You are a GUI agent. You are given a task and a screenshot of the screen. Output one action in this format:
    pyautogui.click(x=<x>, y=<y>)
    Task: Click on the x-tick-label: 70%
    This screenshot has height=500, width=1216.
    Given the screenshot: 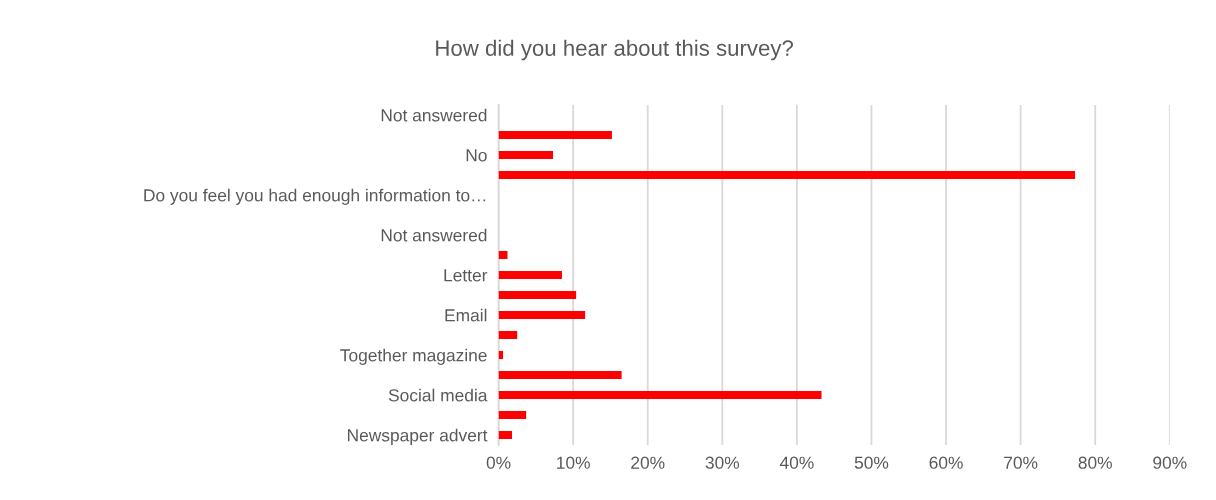 What is the action you would take?
    pyautogui.click(x=1021, y=462)
    